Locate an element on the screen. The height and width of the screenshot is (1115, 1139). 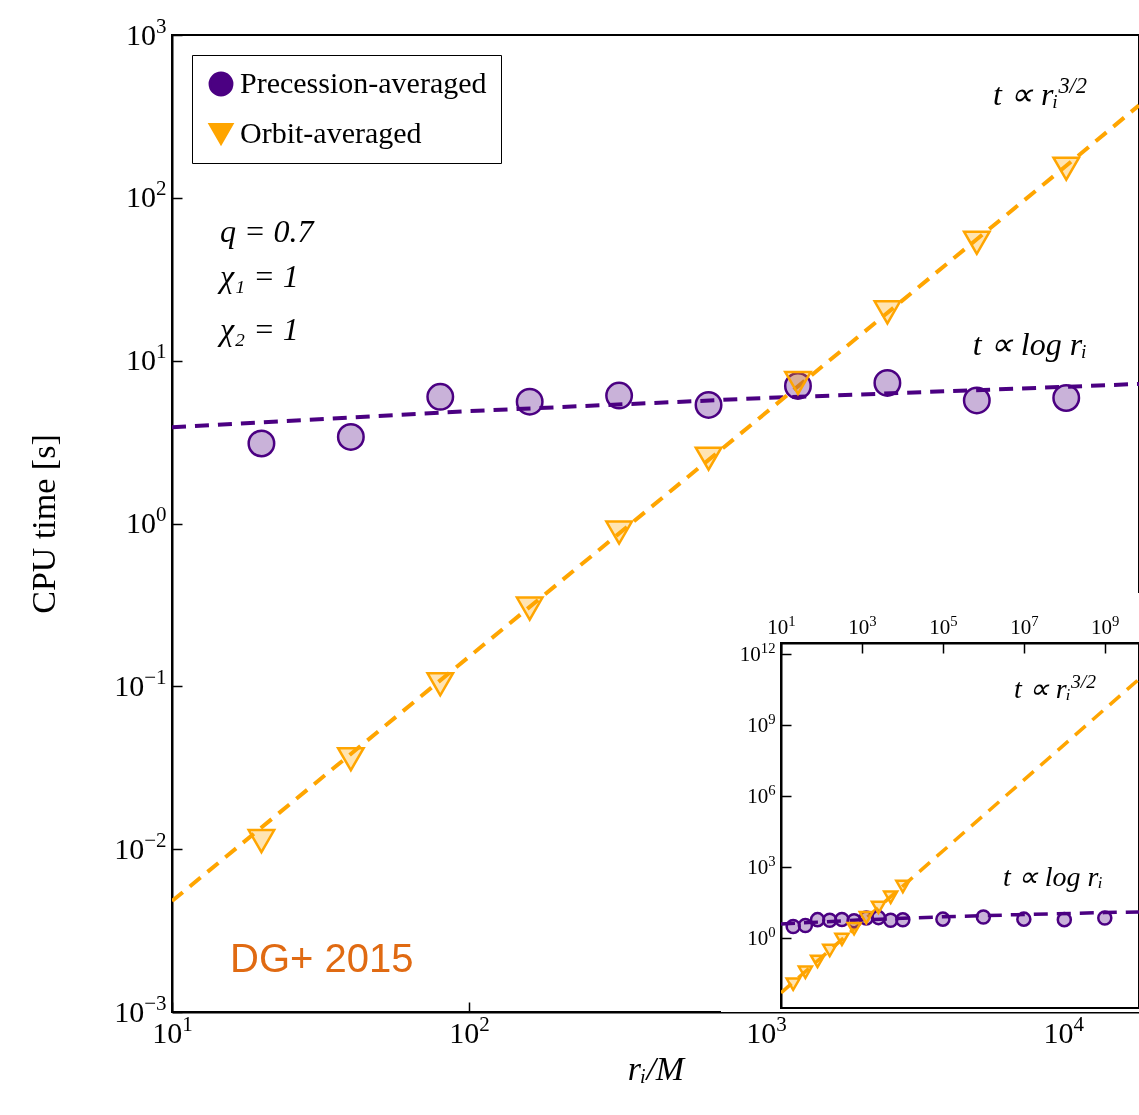
y-tick-label: 10$^{1}$ is located at coordinates (146, 358).